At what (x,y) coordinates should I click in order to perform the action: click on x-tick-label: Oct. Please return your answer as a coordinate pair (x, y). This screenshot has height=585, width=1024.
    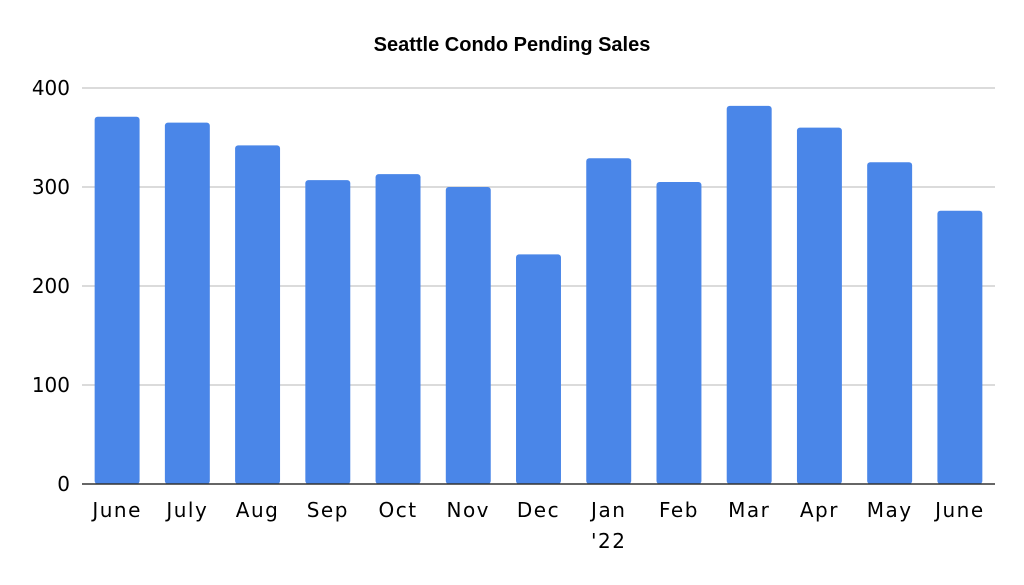
    Looking at the image, I should click on (397, 510).